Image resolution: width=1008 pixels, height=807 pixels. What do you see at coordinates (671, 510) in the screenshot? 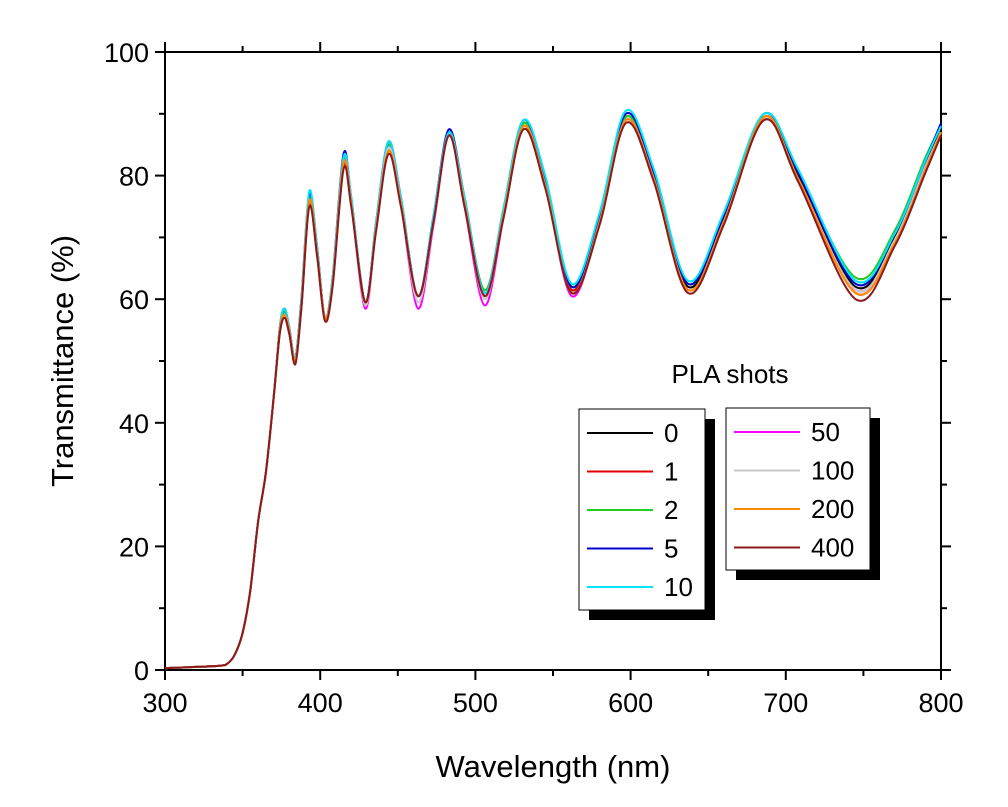
I see `legend-label-2: 2` at bounding box center [671, 510].